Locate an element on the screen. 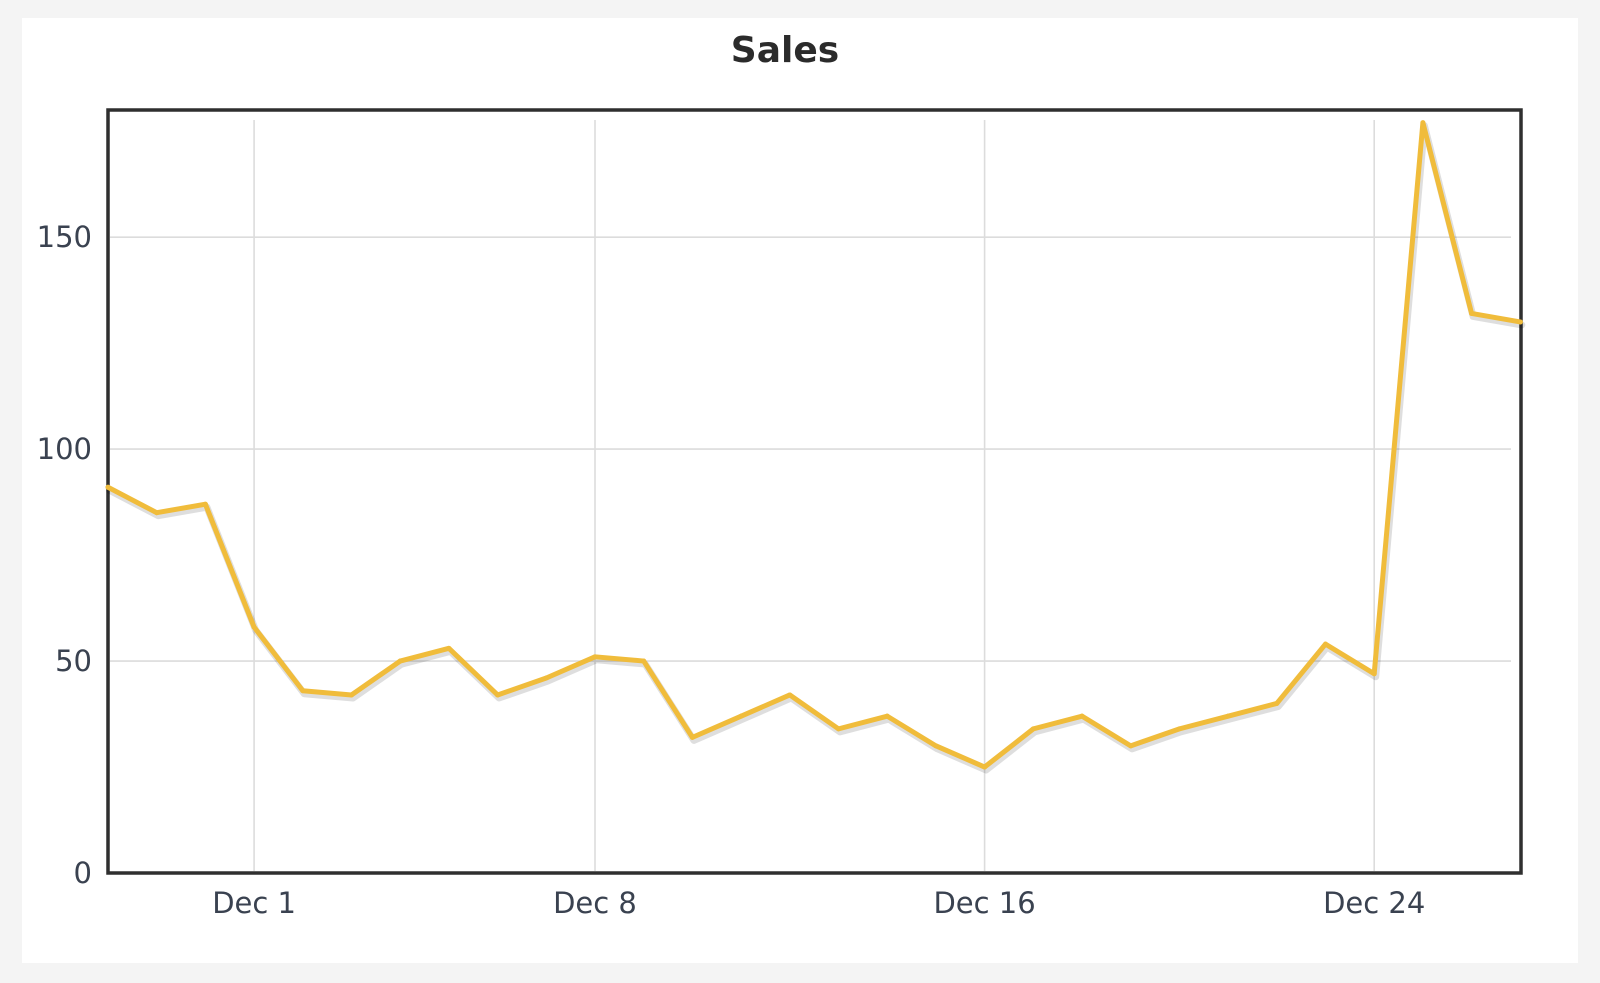  x-tick-label: Dec 1 is located at coordinates (254, 903).